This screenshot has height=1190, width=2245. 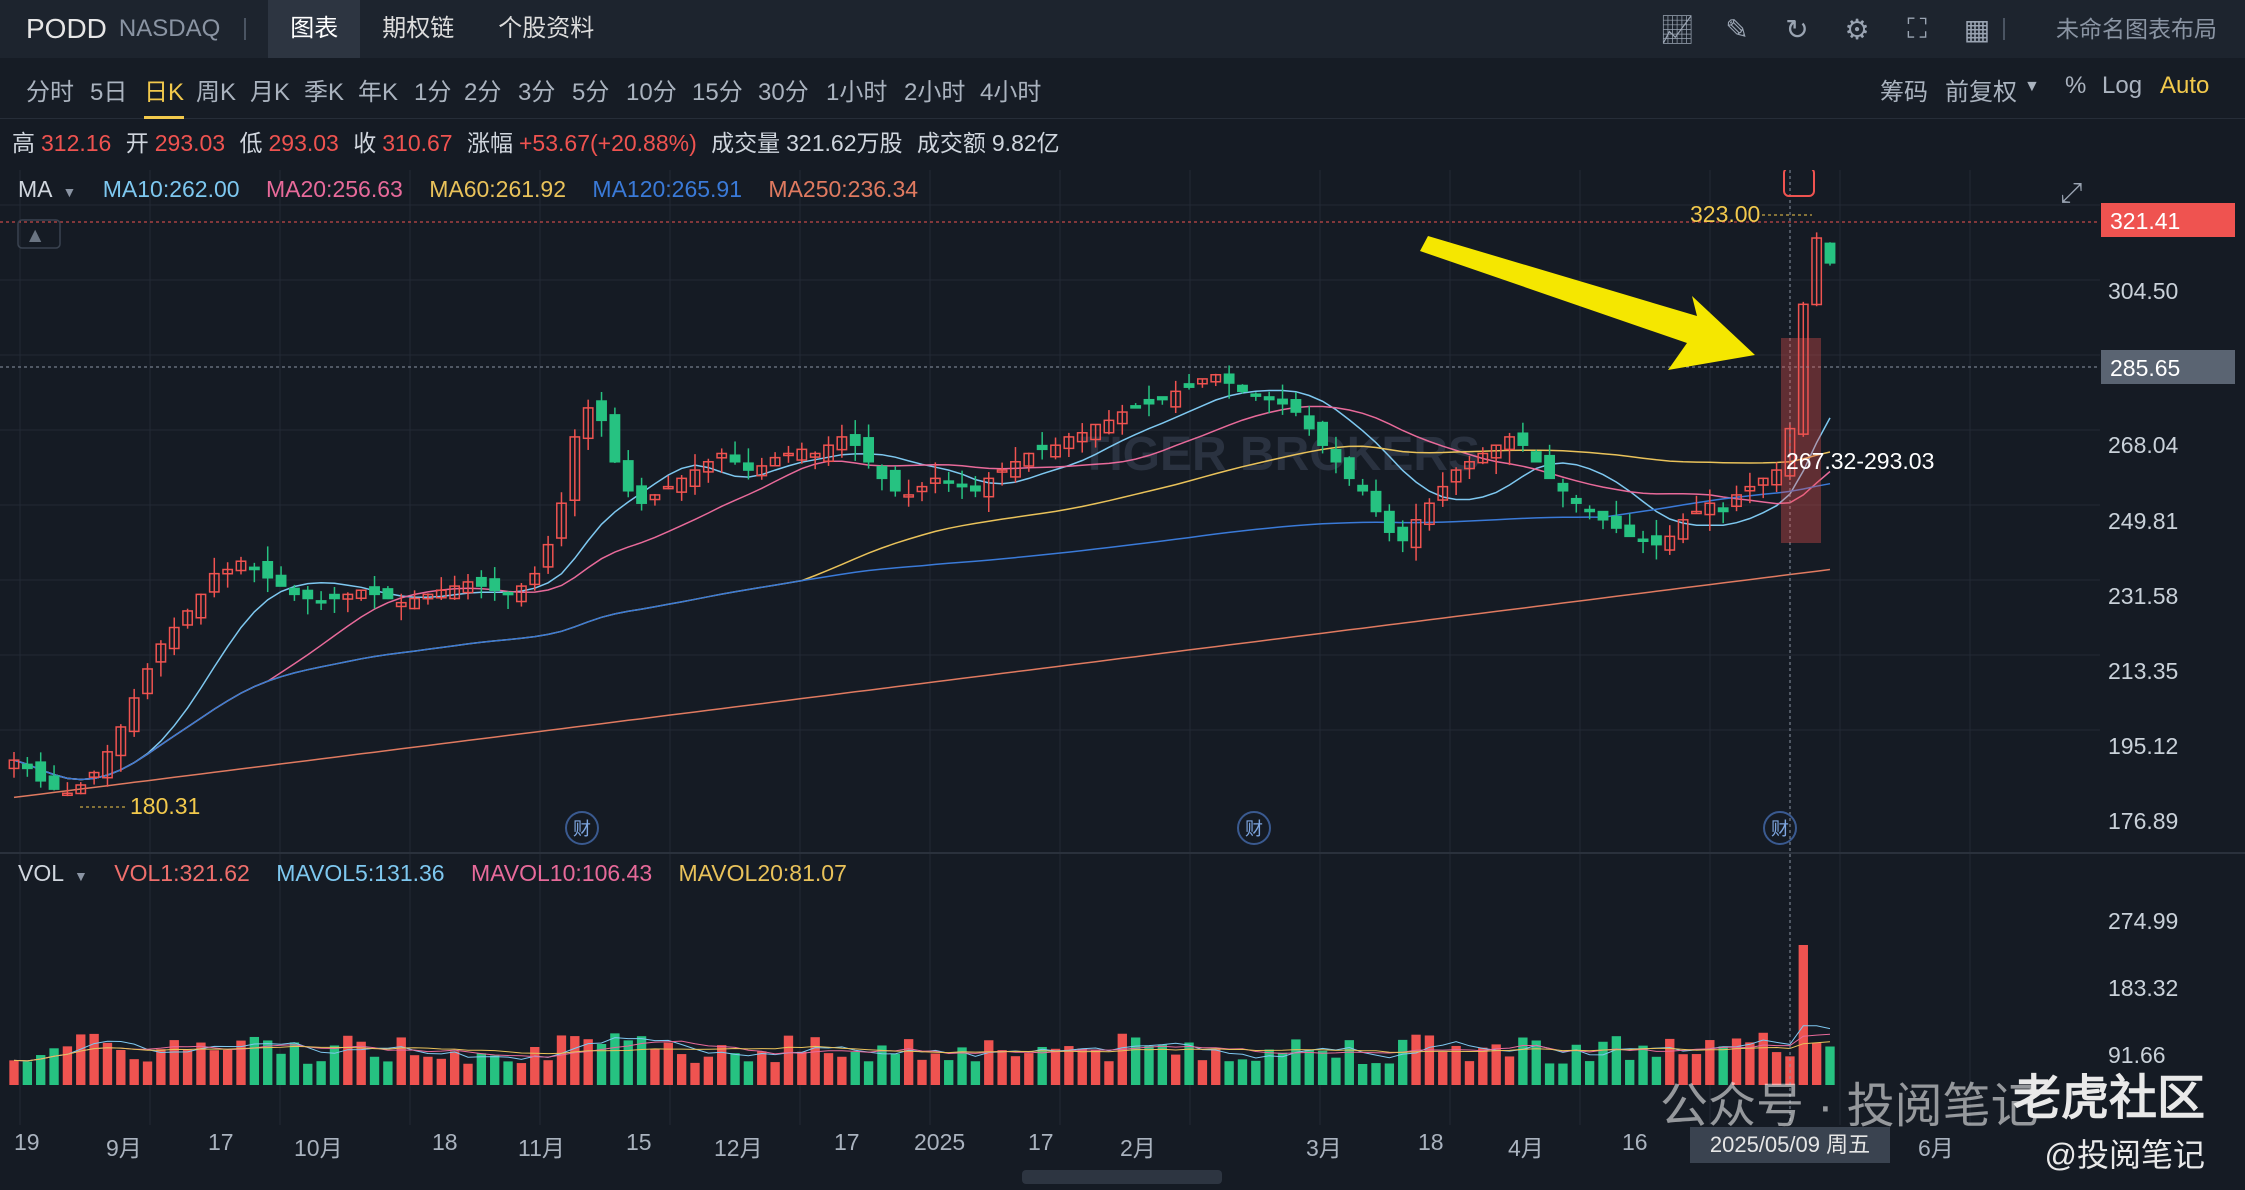 What do you see at coordinates (1857, 29) in the screenshot?
I see `gear-icon: ⚙` at bounding box center [1857, 29].